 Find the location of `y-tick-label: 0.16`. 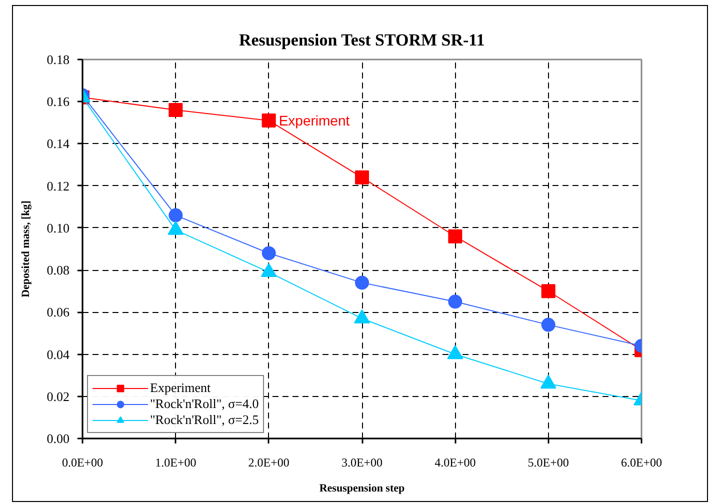

y-tick-label: 0.16 is located at coordinates (58, 102).